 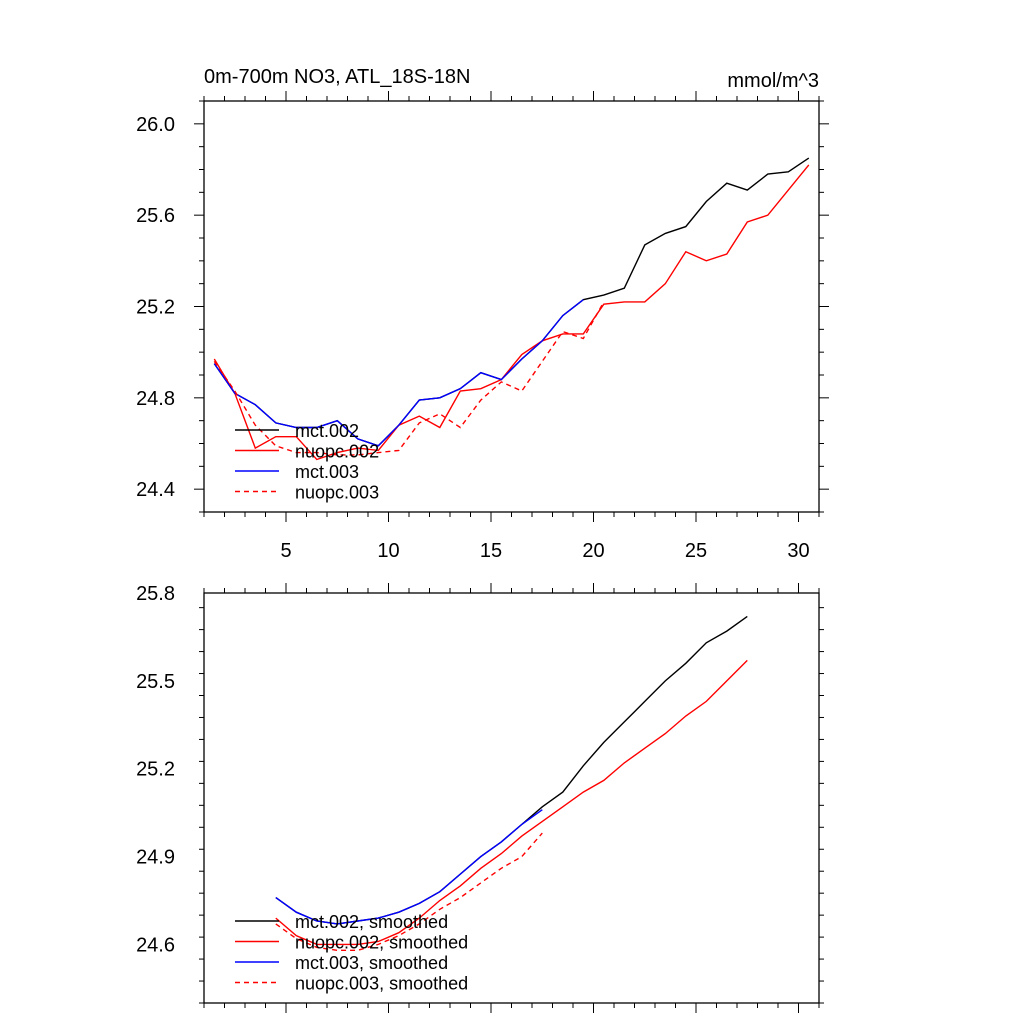 What do you see at coordinates (155, 682) in the screenshot?
I see `y-tick-label-25-5: 25.5` at bounding box center [155, 682].